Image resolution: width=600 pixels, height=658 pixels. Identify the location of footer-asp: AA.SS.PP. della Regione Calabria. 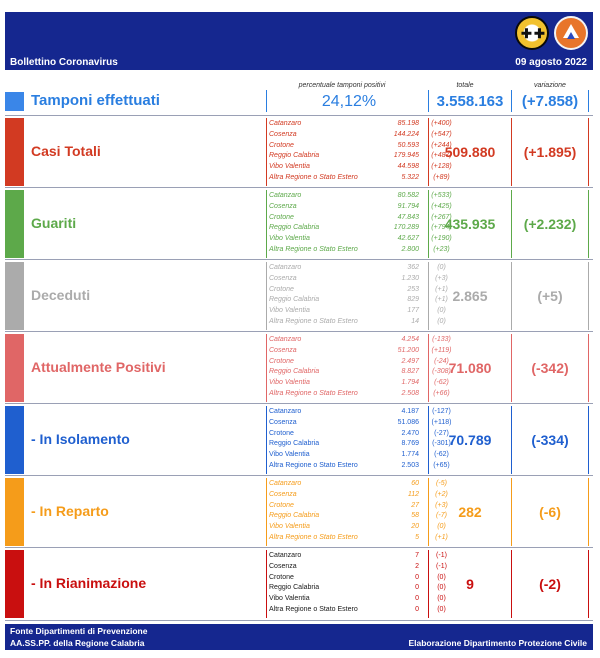
(77, 643).